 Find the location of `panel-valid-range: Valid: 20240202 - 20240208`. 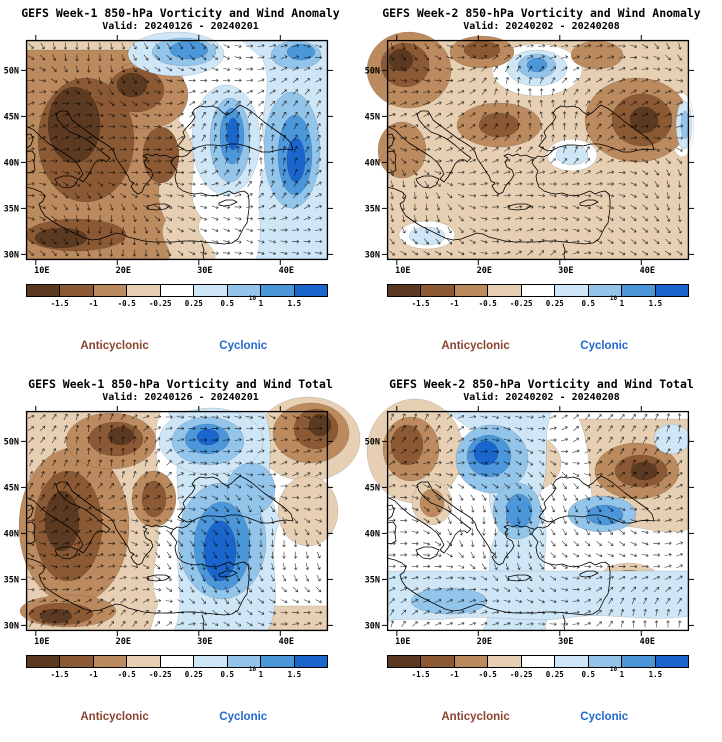

panel-valid-range: Valid: 20240202 - 20240208 is located at coordinates (541, 26).